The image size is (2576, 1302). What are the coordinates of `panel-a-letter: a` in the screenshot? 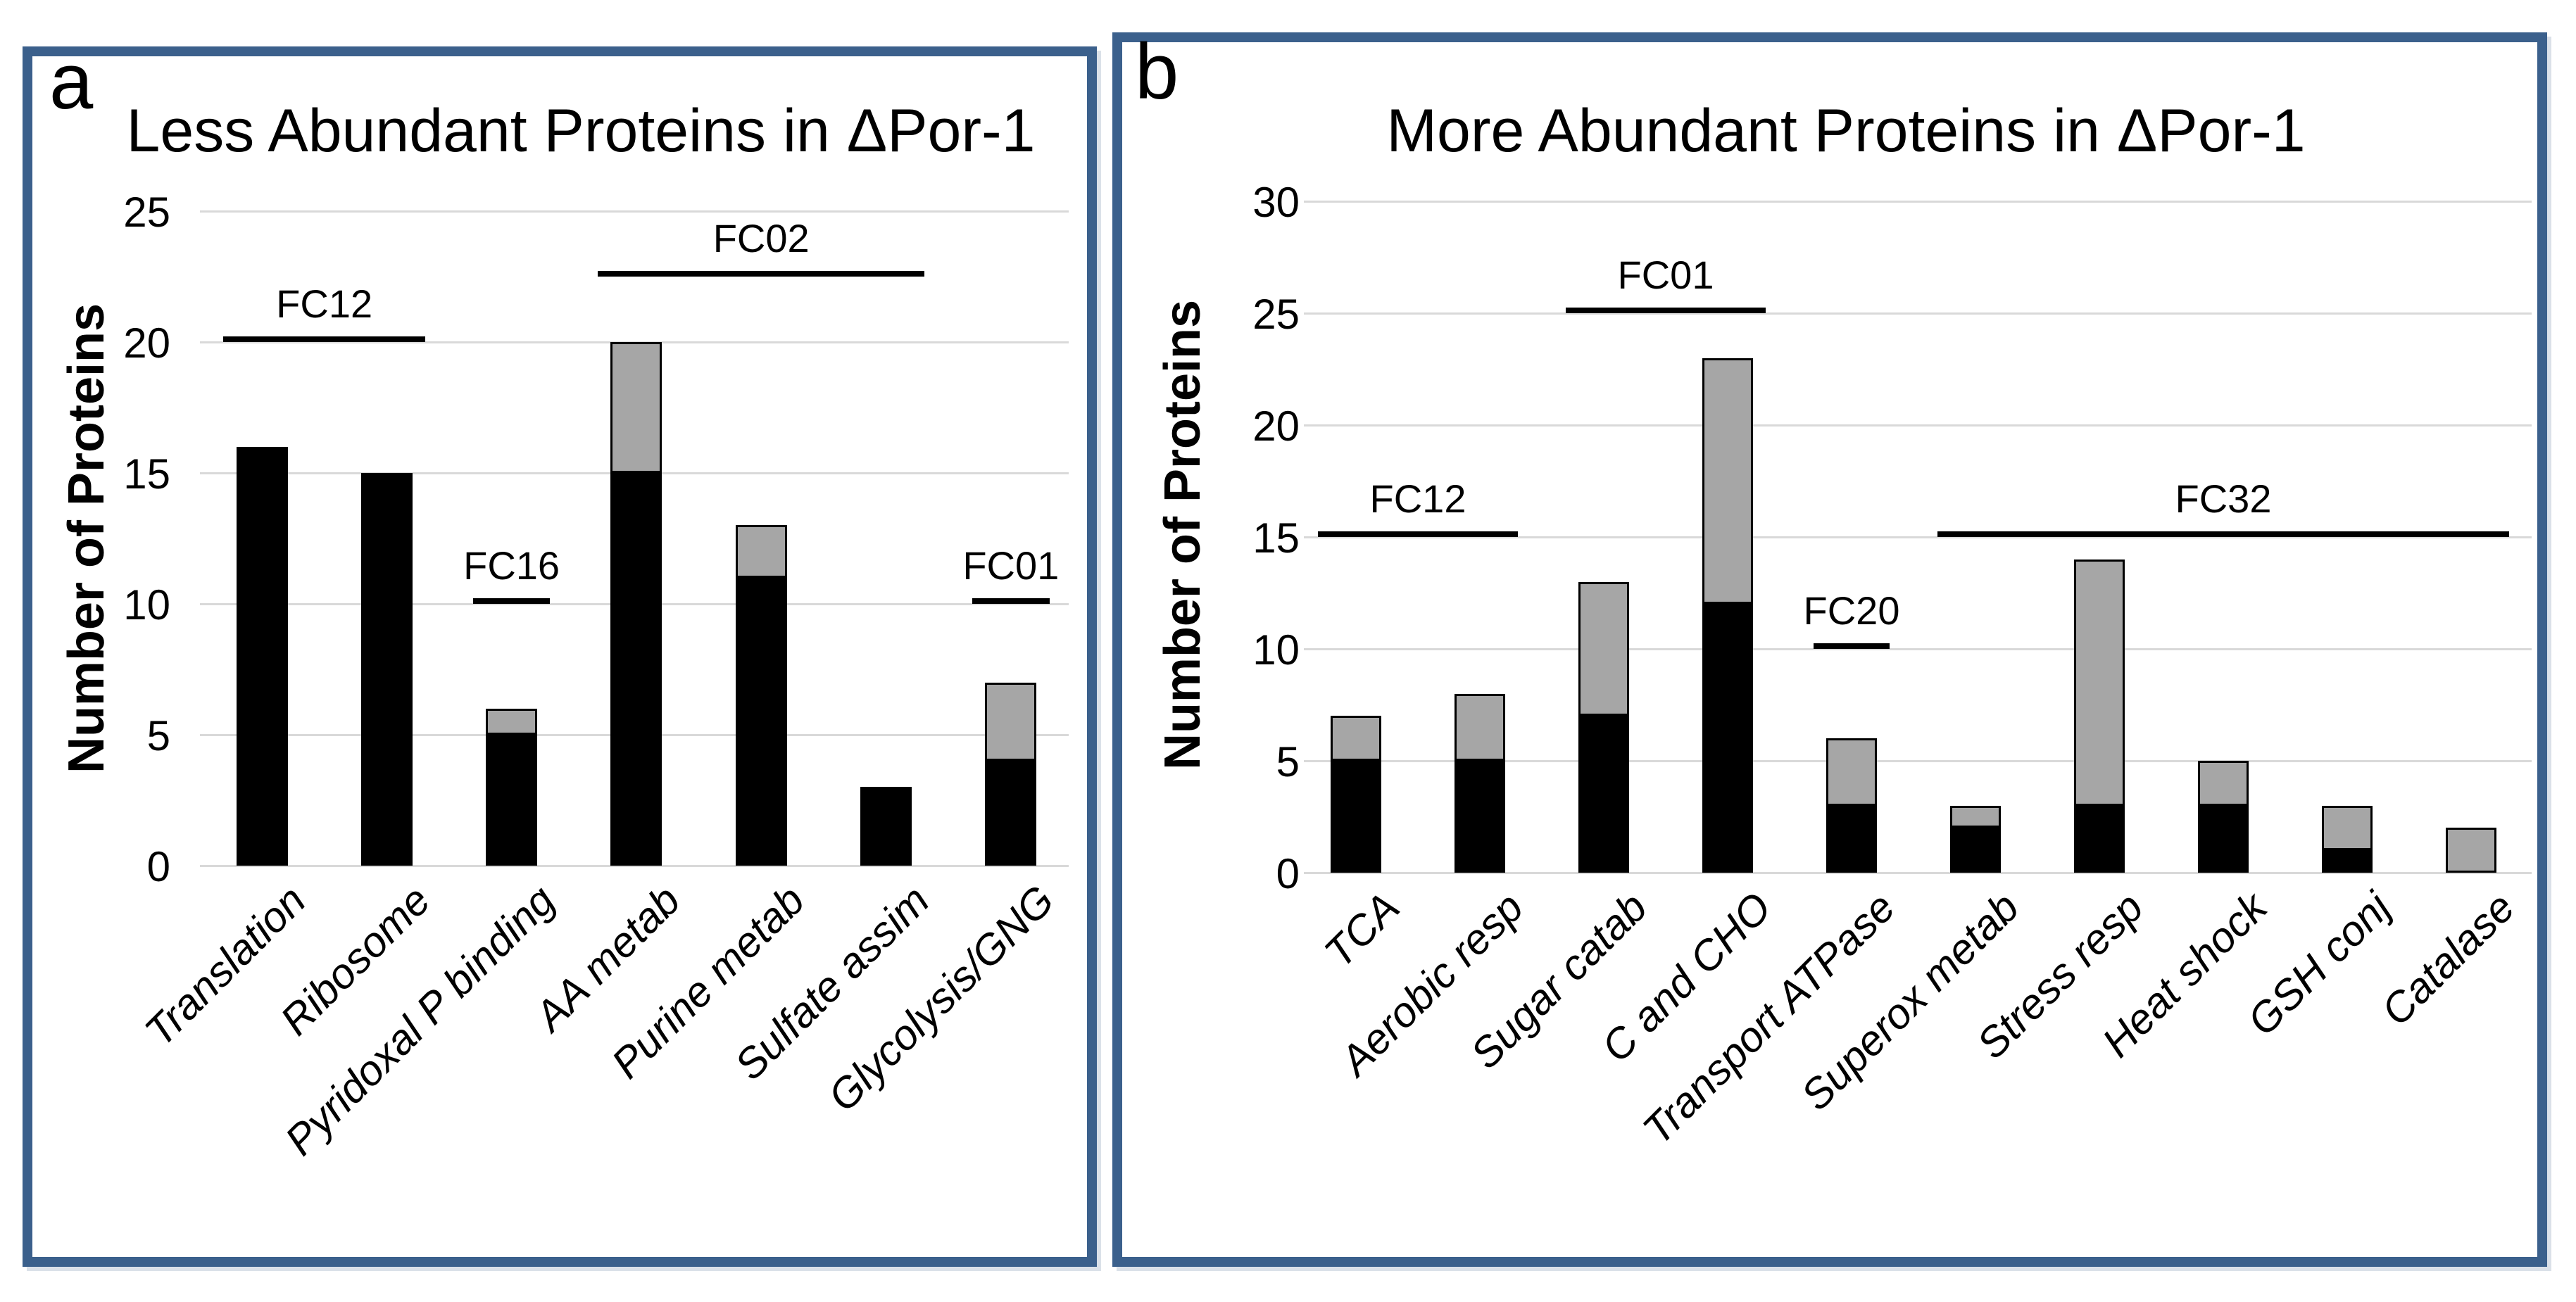 It's located at (72, 81).